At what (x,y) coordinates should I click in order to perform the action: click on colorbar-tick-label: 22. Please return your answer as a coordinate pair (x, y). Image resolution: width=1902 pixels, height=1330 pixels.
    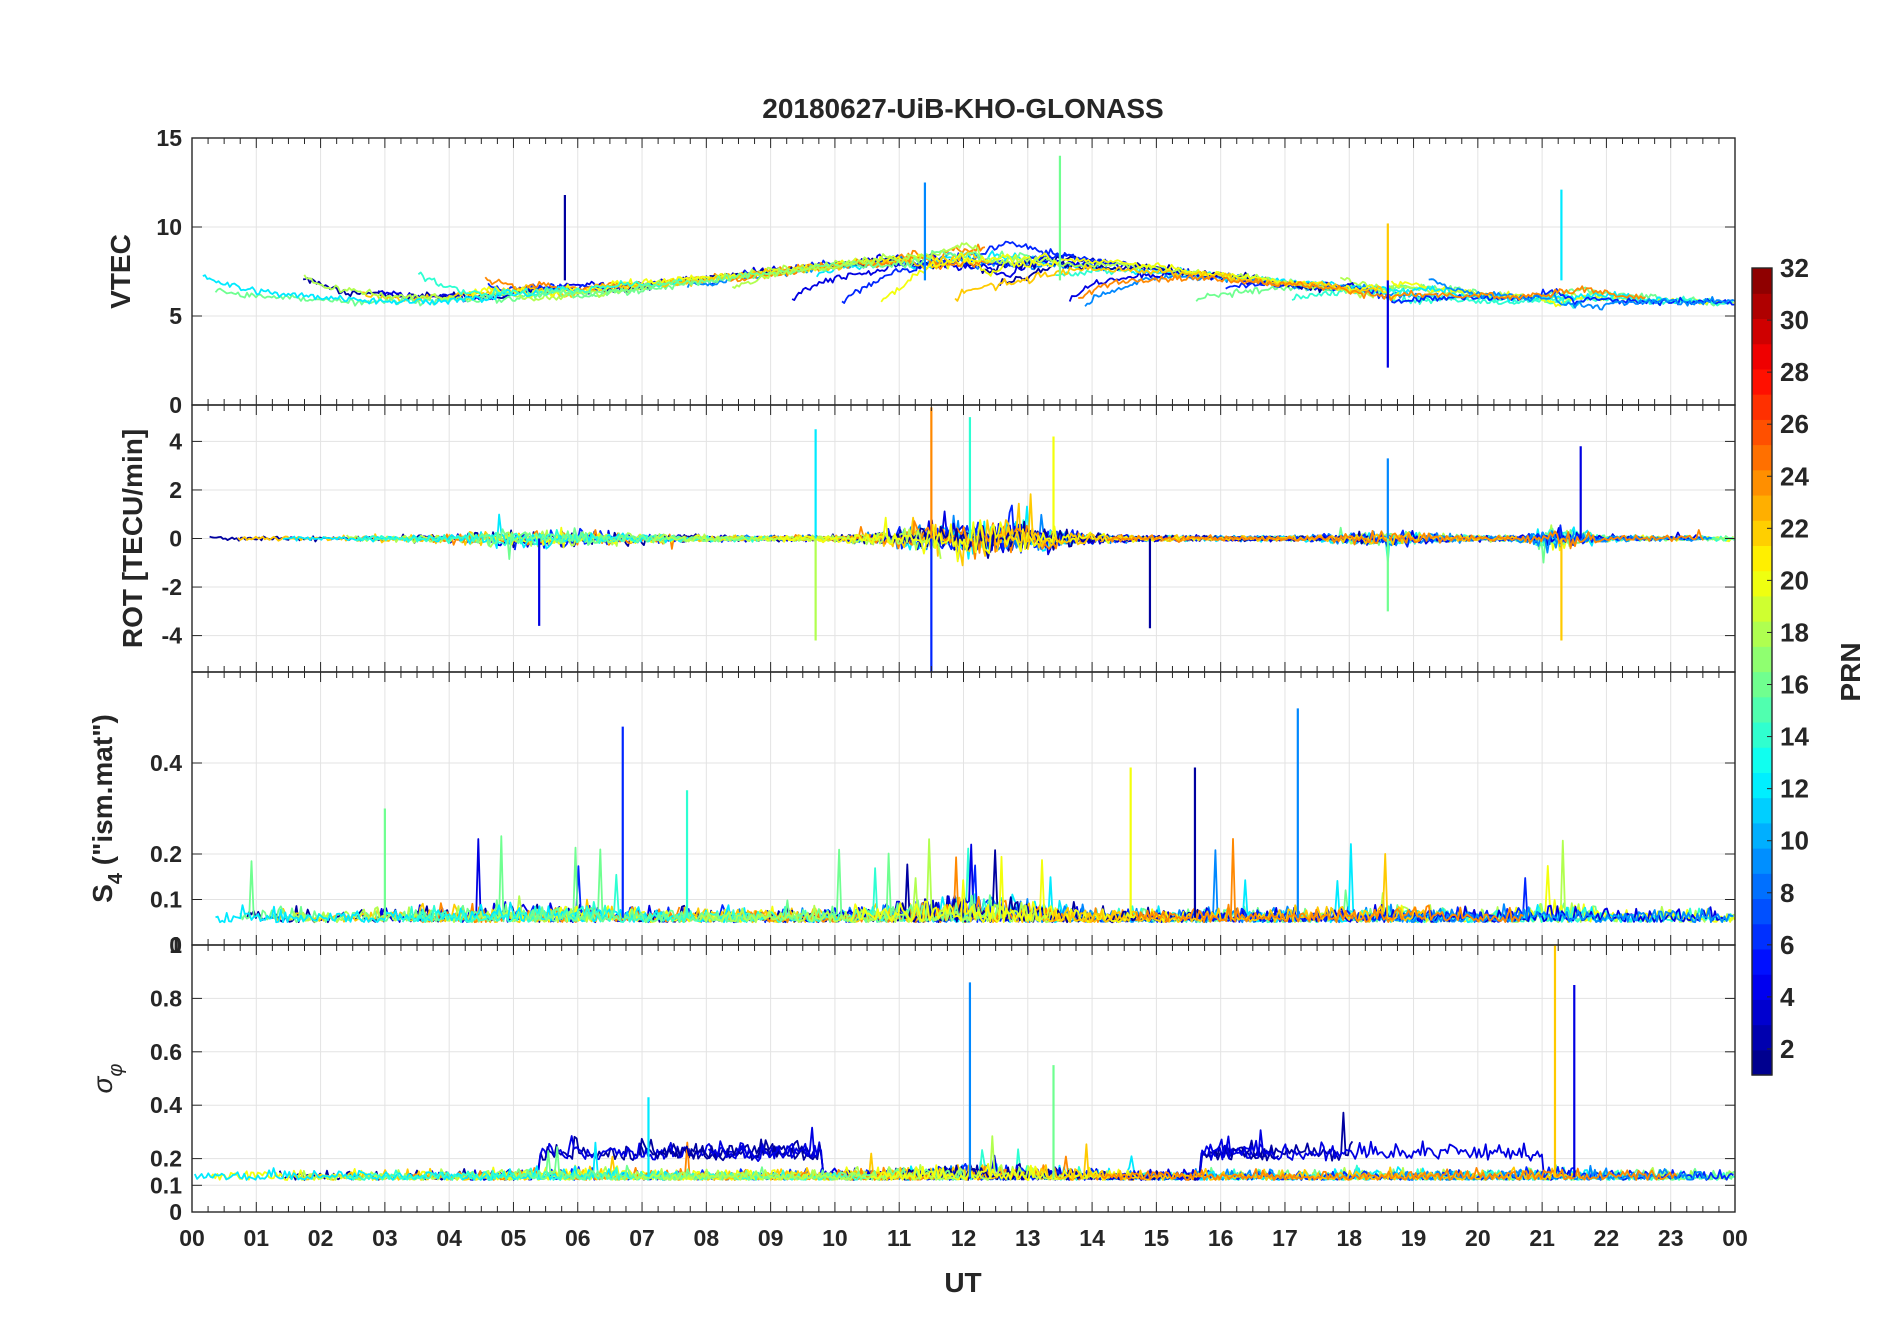
    Looking at the image, I should click on (1794, 528).